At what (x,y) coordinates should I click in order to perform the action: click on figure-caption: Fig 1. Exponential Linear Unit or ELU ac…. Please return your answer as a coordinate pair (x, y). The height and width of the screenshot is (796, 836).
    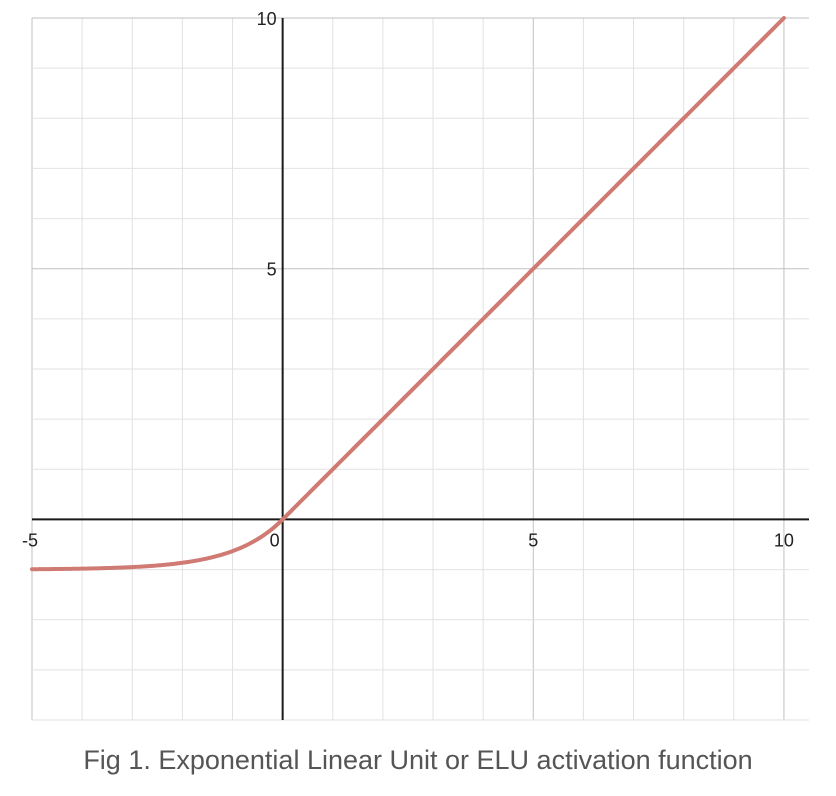
    Looking at the image, I should click on (418, 760).